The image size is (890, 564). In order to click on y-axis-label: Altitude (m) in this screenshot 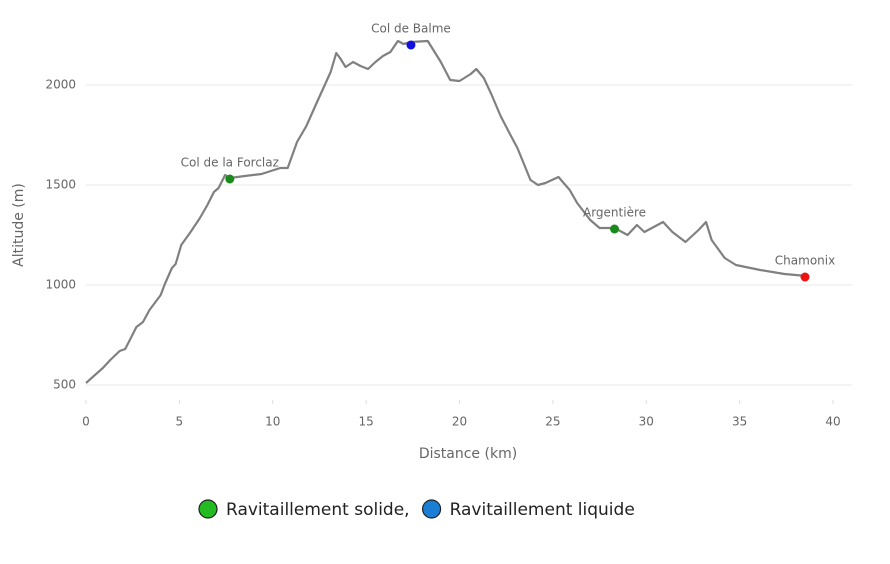, I will do `click(19, 225)`.